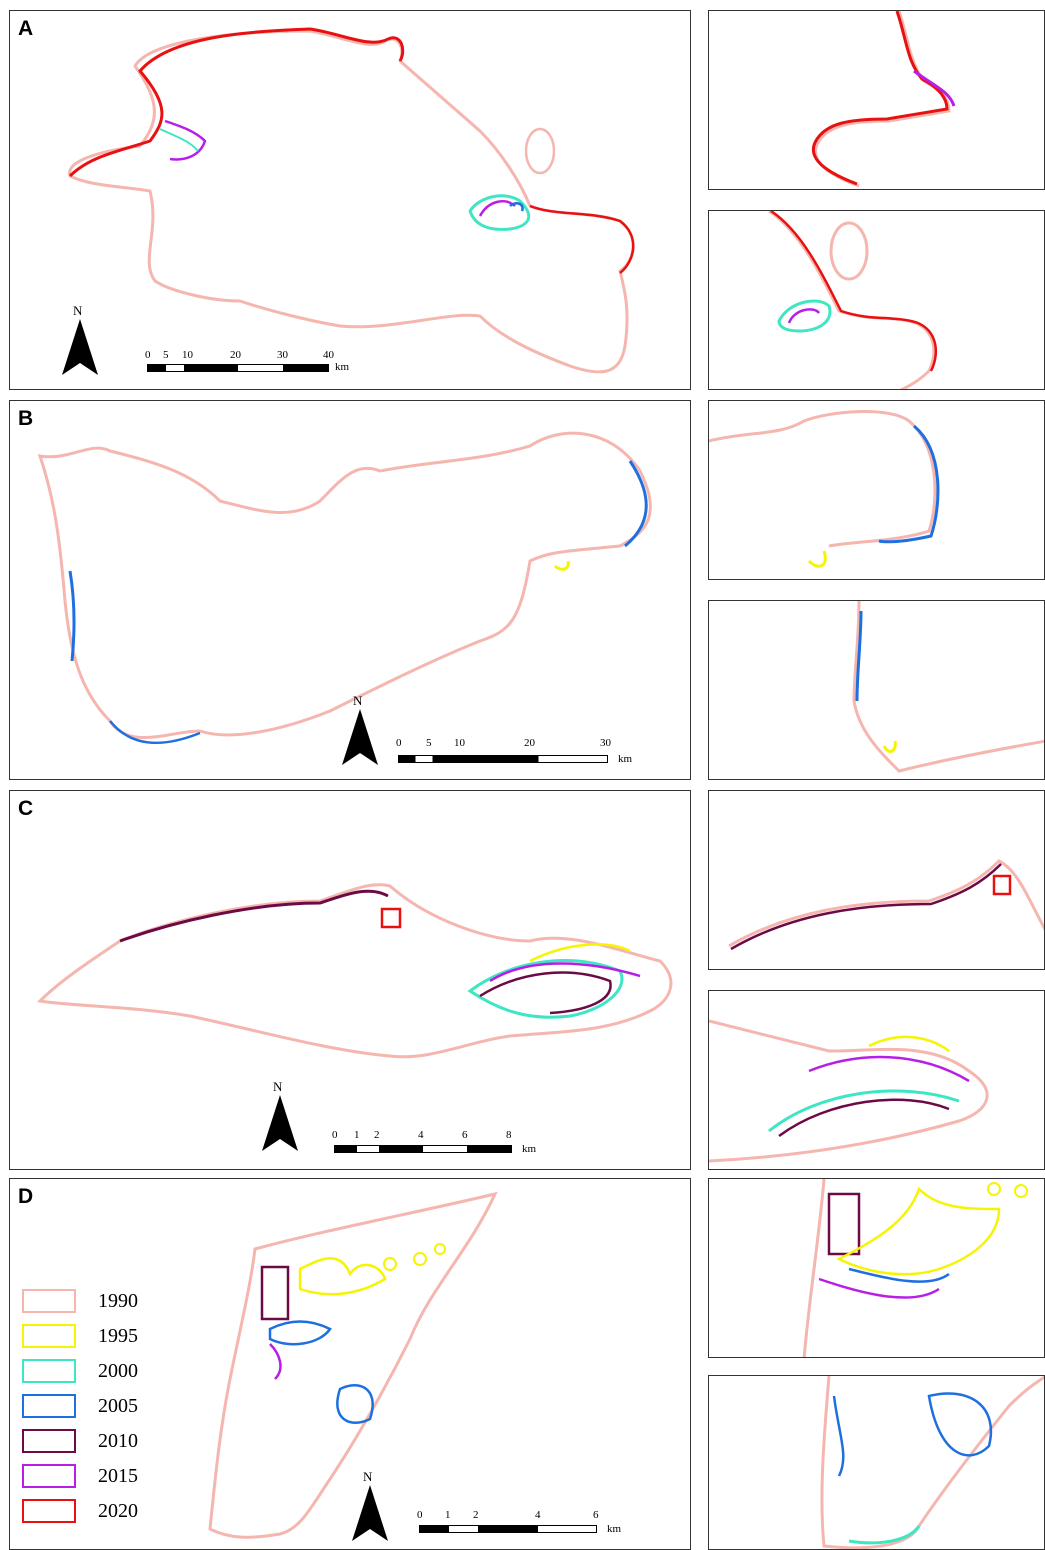  What do you see at coordinates (358, 700) in the screenshot?
I see `north-label-b: N` at bounding box center [358, 700].